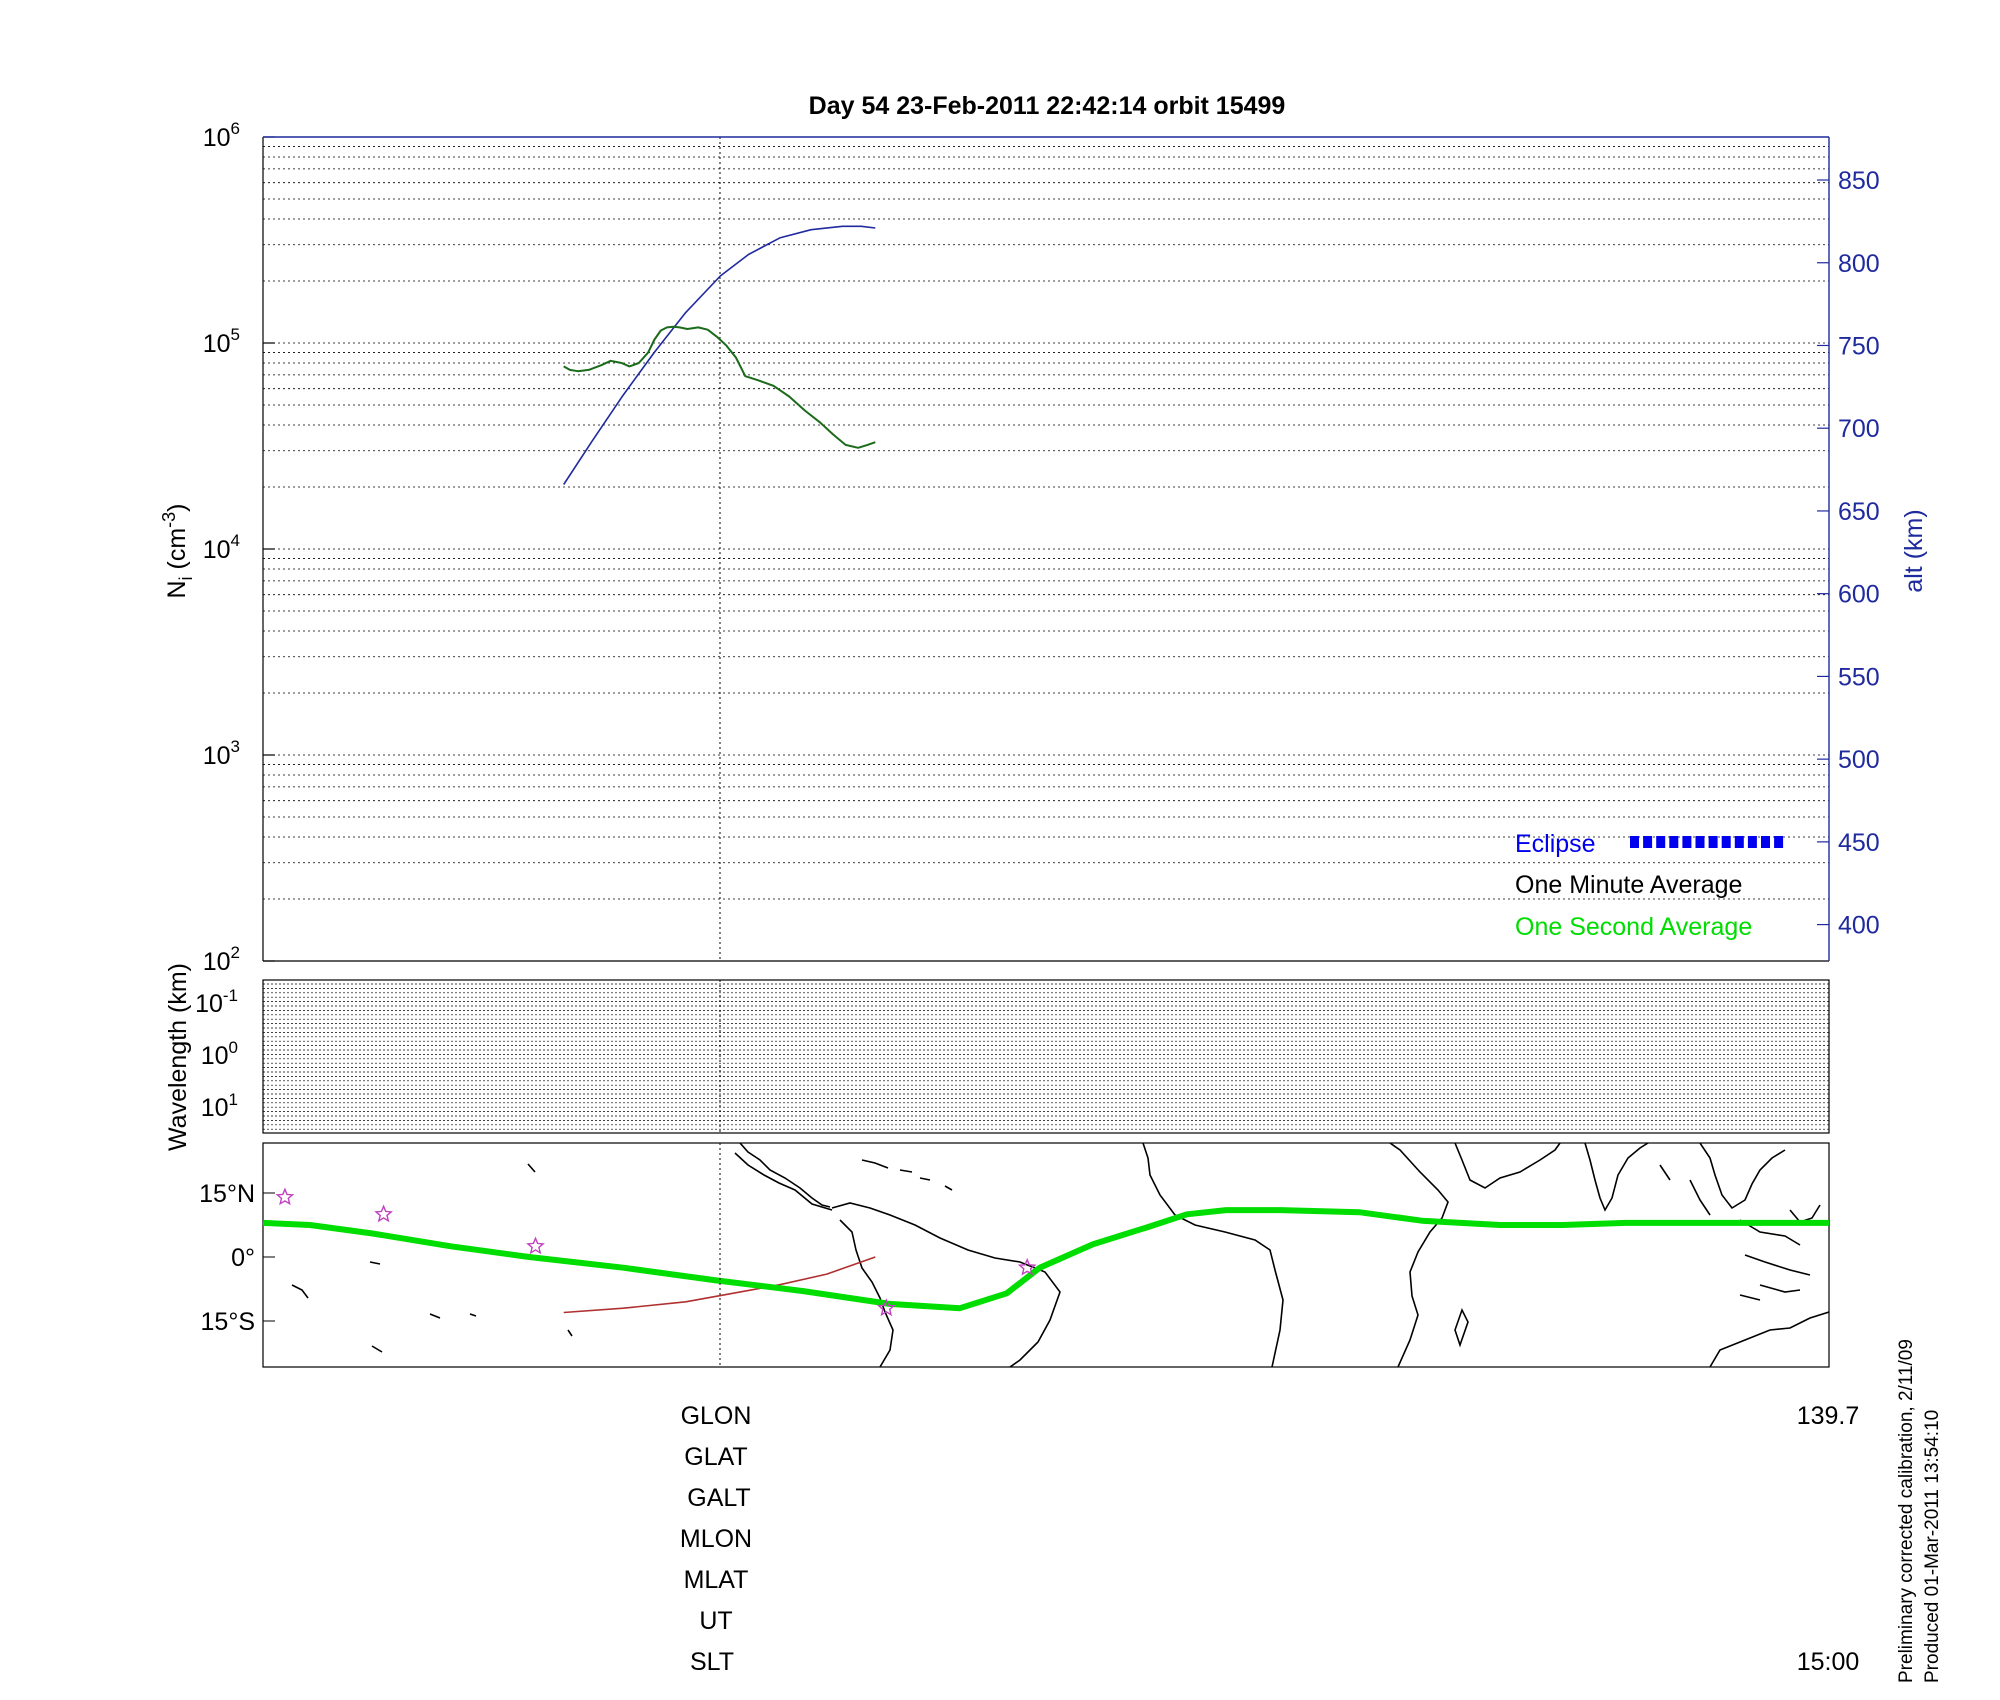 The width and height of the screenshot is (2000, 1700). What do you see at coordinates (716, 1416) in the screenshot?
I see `label-glon: GLON` at bounding box center [716, 1416].